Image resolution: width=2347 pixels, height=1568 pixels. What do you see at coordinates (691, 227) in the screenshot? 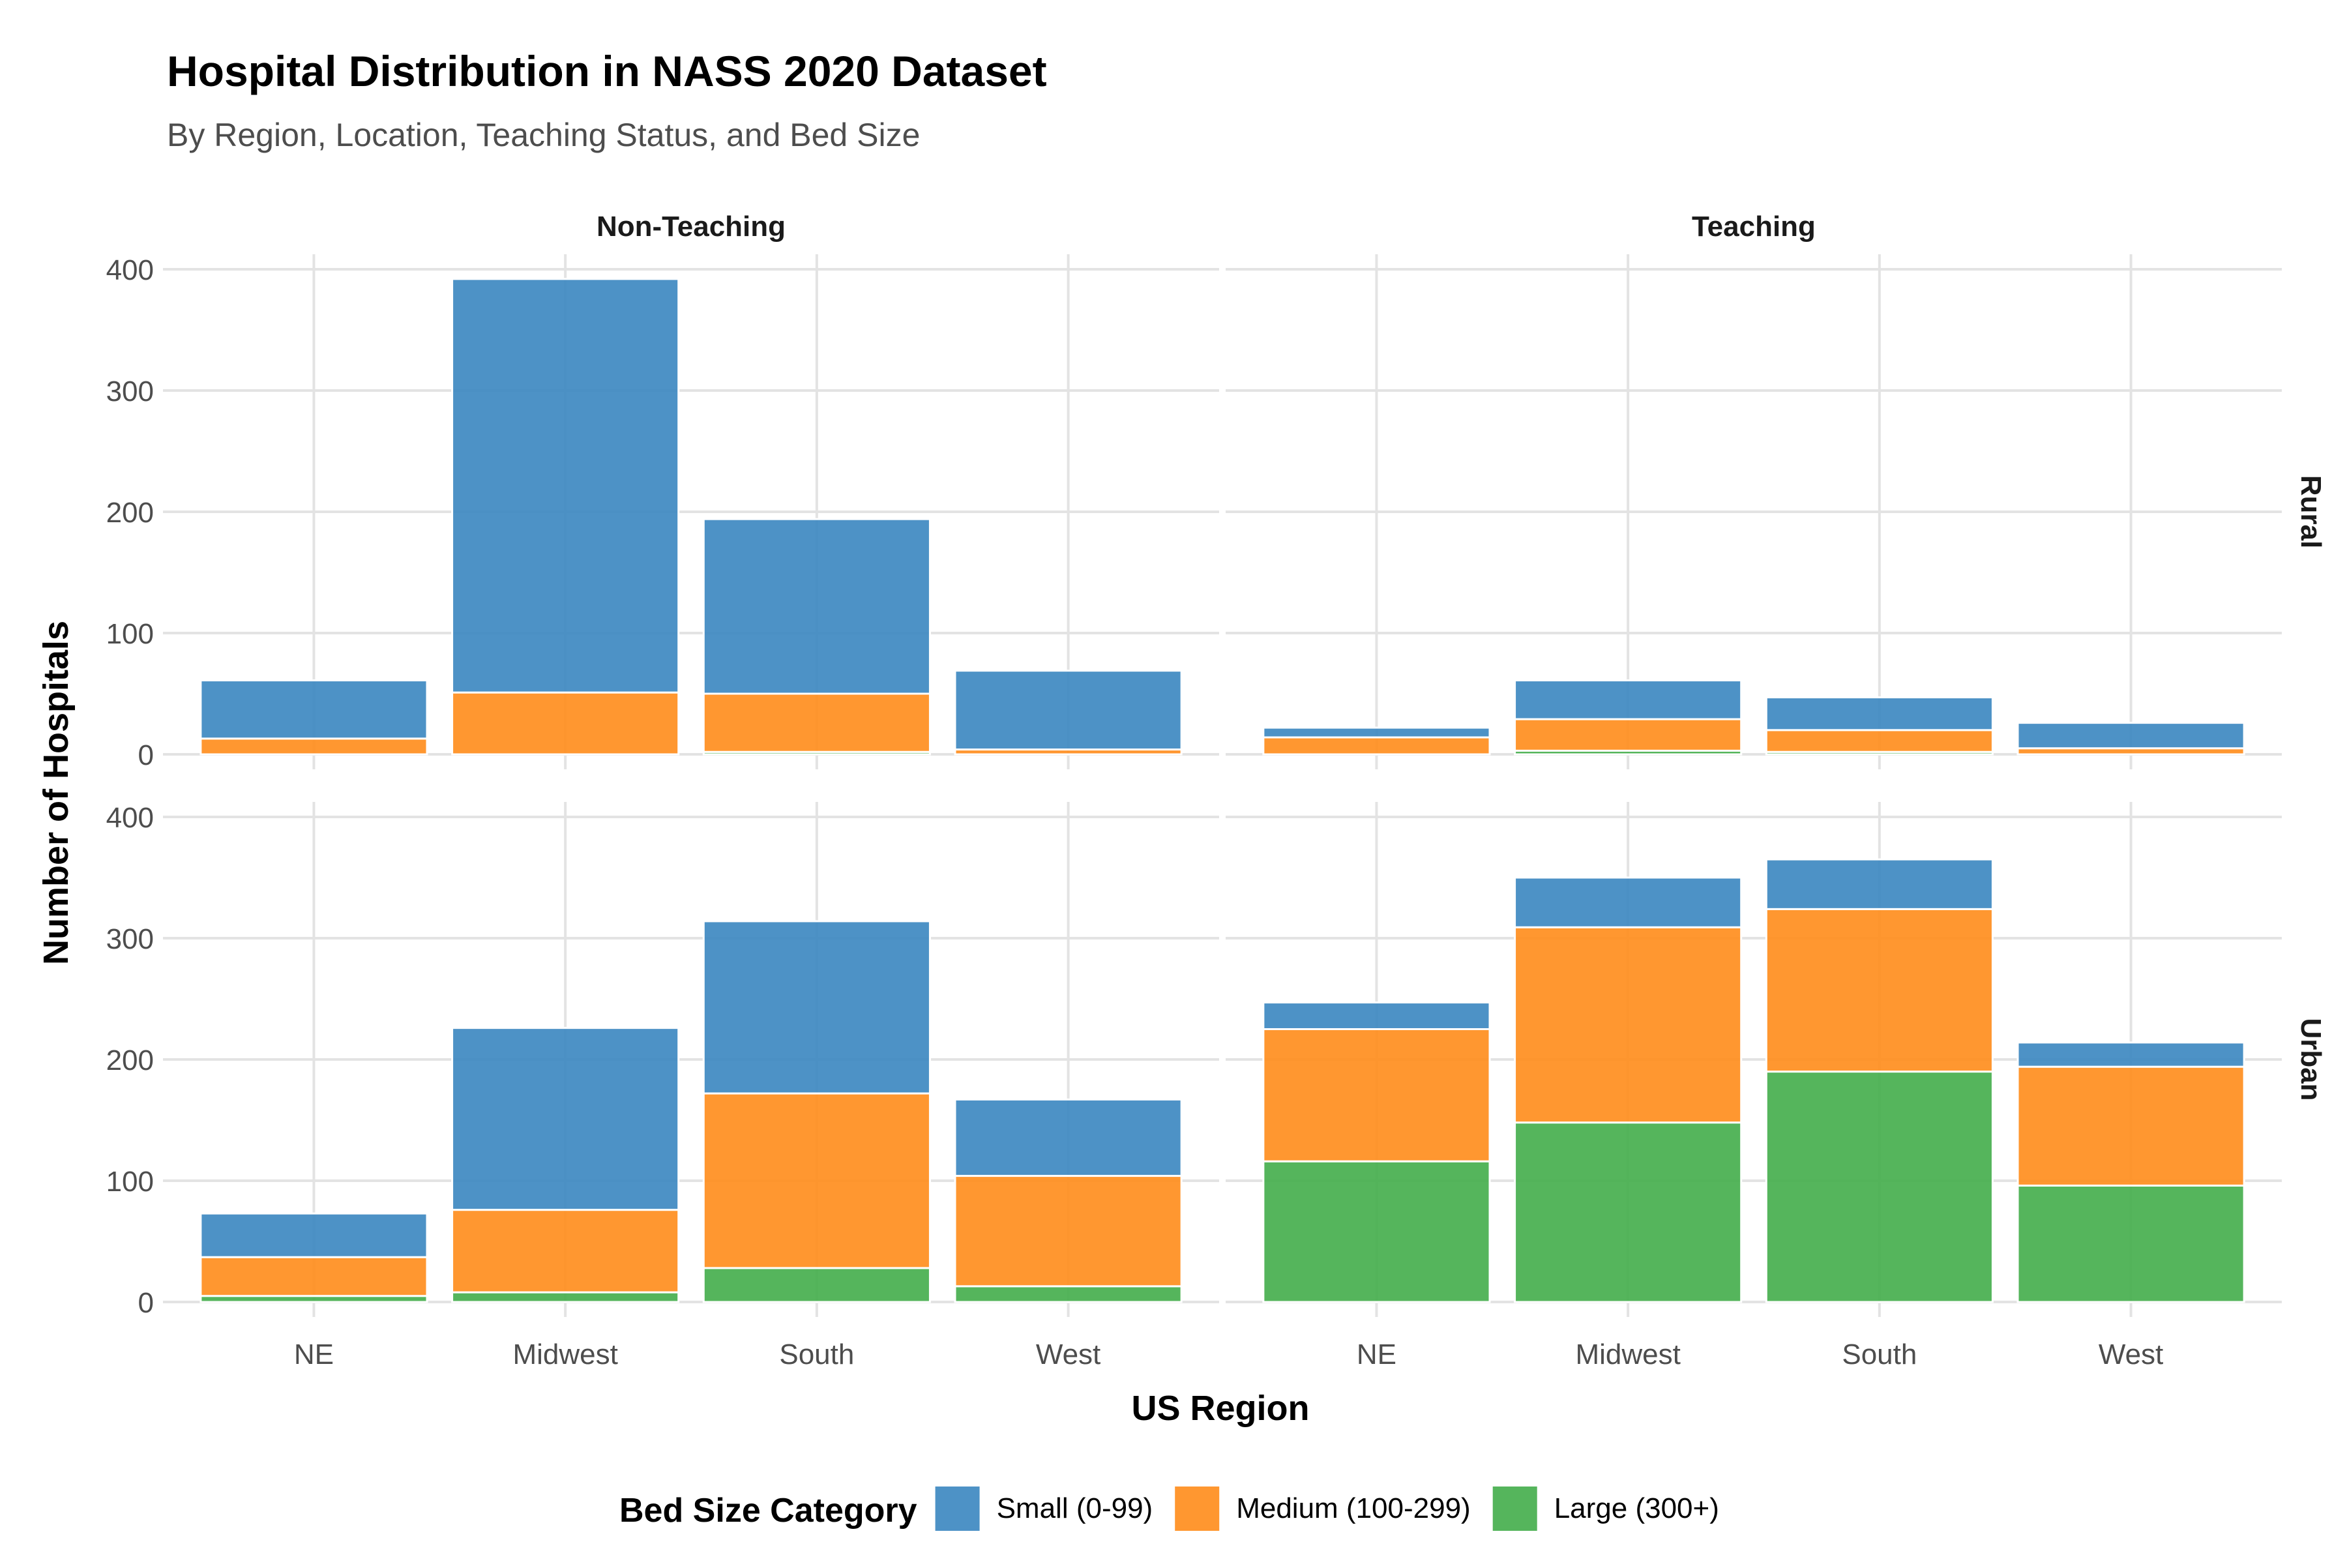
I see `facet-label-non-teaching: Non-Teaching` at bounding box center [691, 227].